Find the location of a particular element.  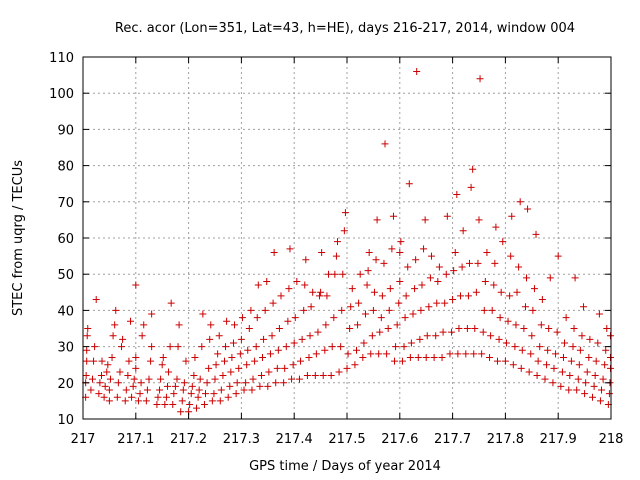

x-tick-label: 217.7 is located at coordinates (452, 439).